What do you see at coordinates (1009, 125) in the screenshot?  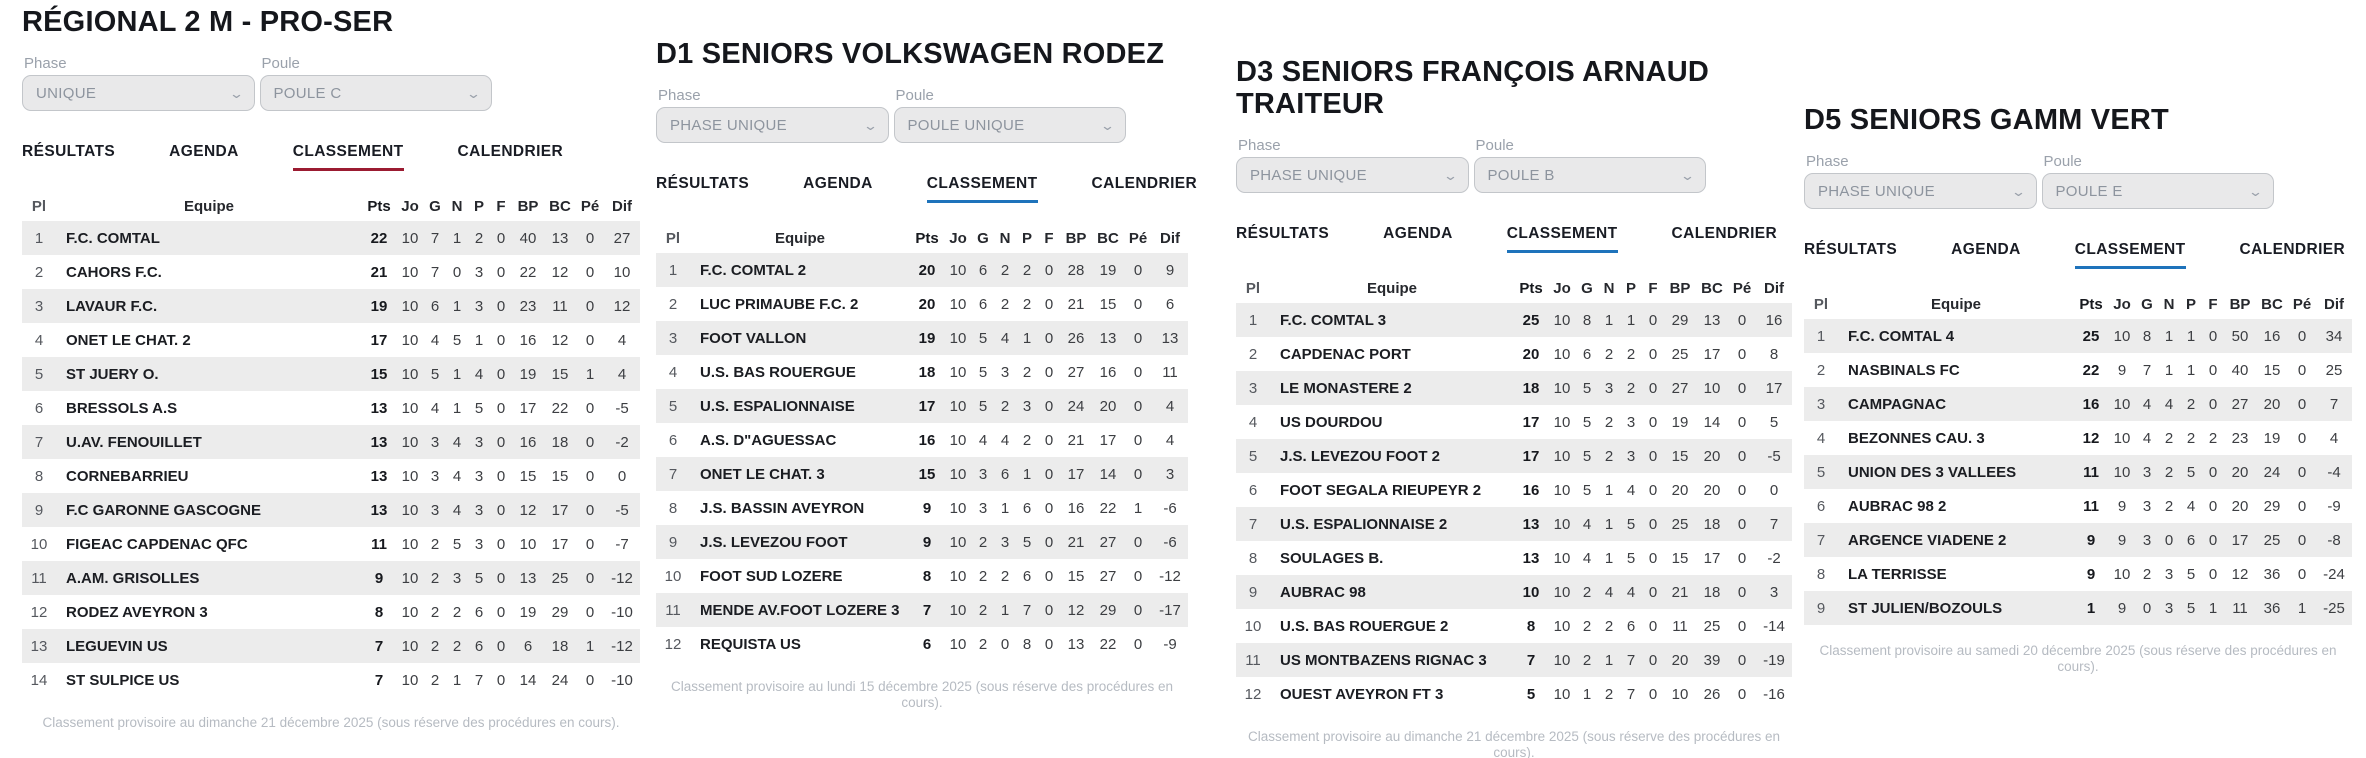 I see `poule-select: POULE UNIQUE ⌄` at bounding box center [1009, 125].